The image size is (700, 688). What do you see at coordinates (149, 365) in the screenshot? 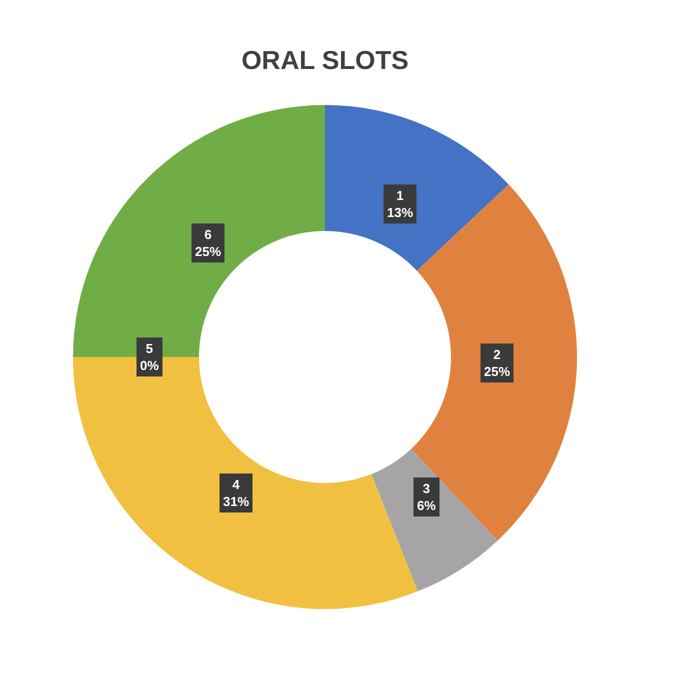
I see `text: 0%` at bounding box center [149, 365].